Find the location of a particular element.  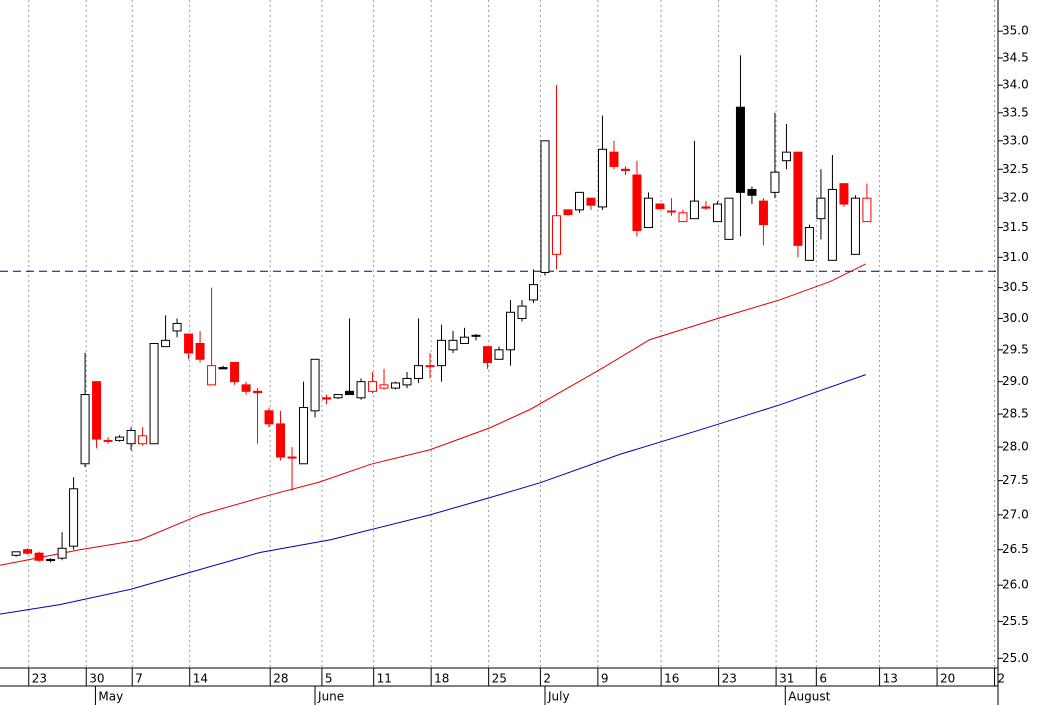

y-tick-label: 32.0 is located at coordinates (1015, 198).